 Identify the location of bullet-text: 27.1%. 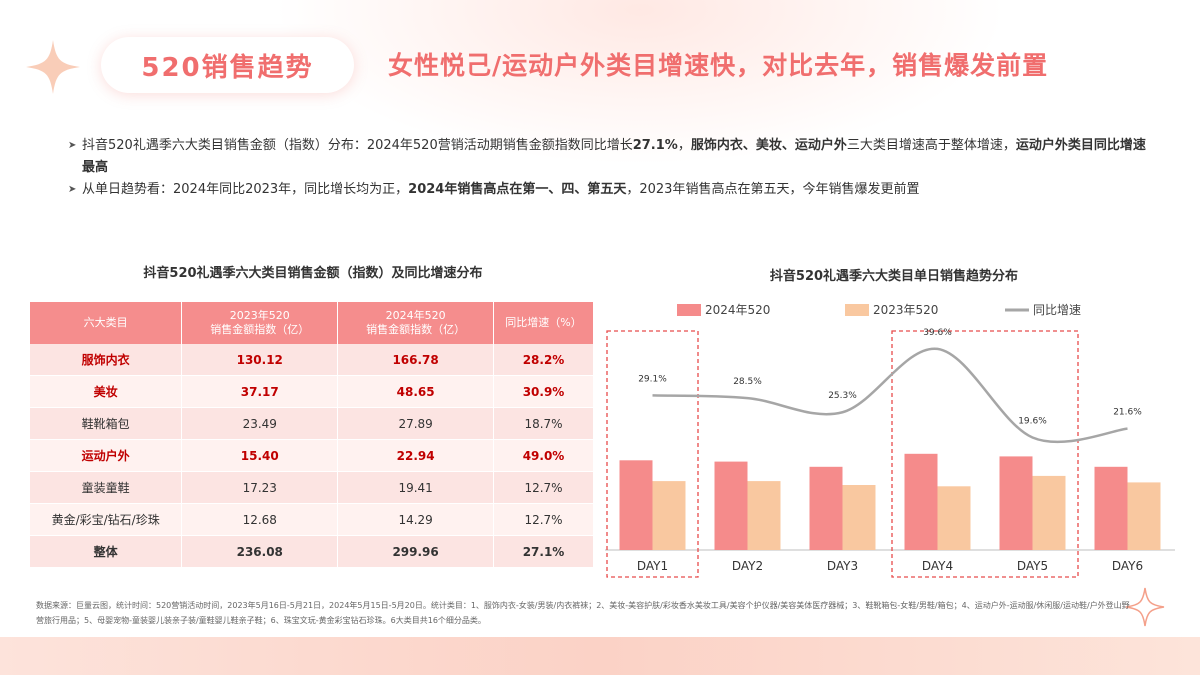
(655, 145).